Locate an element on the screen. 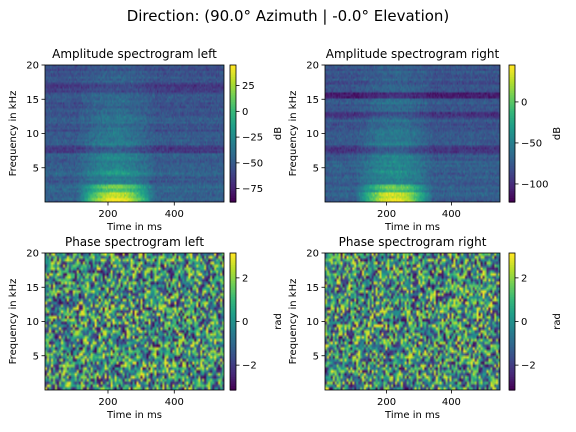 This screenshot has height=432, width=576. y-tick-label: 20 is located at coordinates (312, 254).